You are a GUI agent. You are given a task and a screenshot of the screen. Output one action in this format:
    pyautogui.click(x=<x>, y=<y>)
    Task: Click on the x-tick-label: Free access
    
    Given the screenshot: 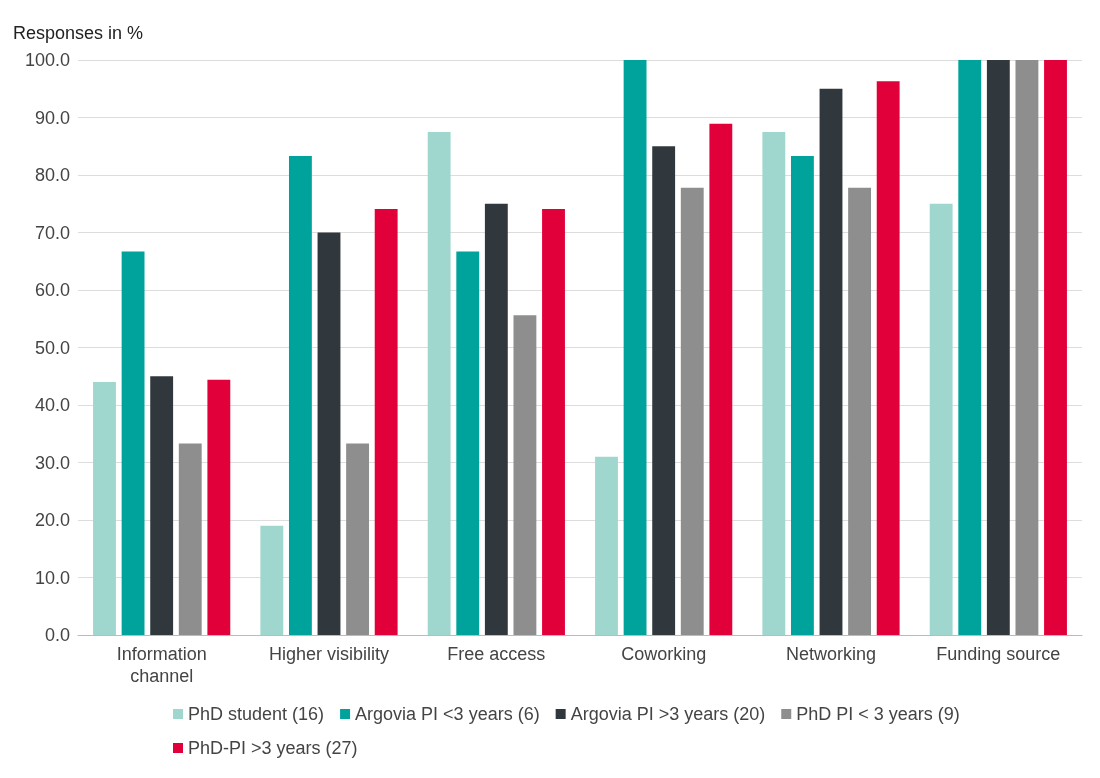 What is the action you would take?
    pyautogui.click(x=496, y=654)
    